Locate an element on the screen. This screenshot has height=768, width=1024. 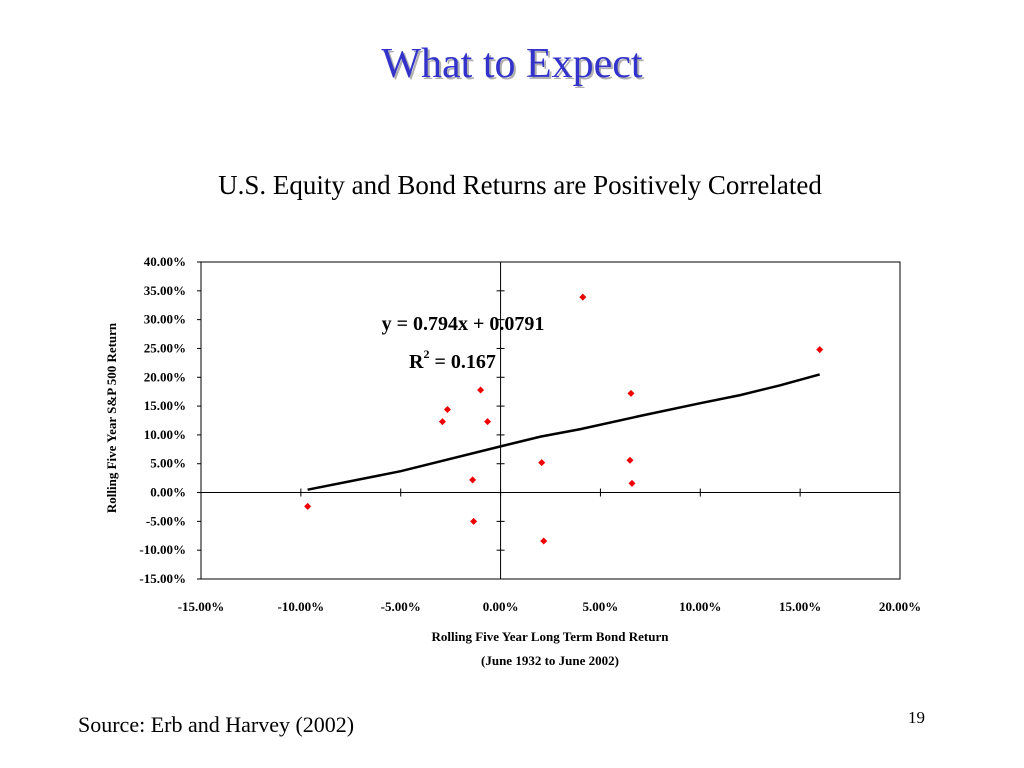
y-tick-label: -15.00% is located at coordinates (162, 578).